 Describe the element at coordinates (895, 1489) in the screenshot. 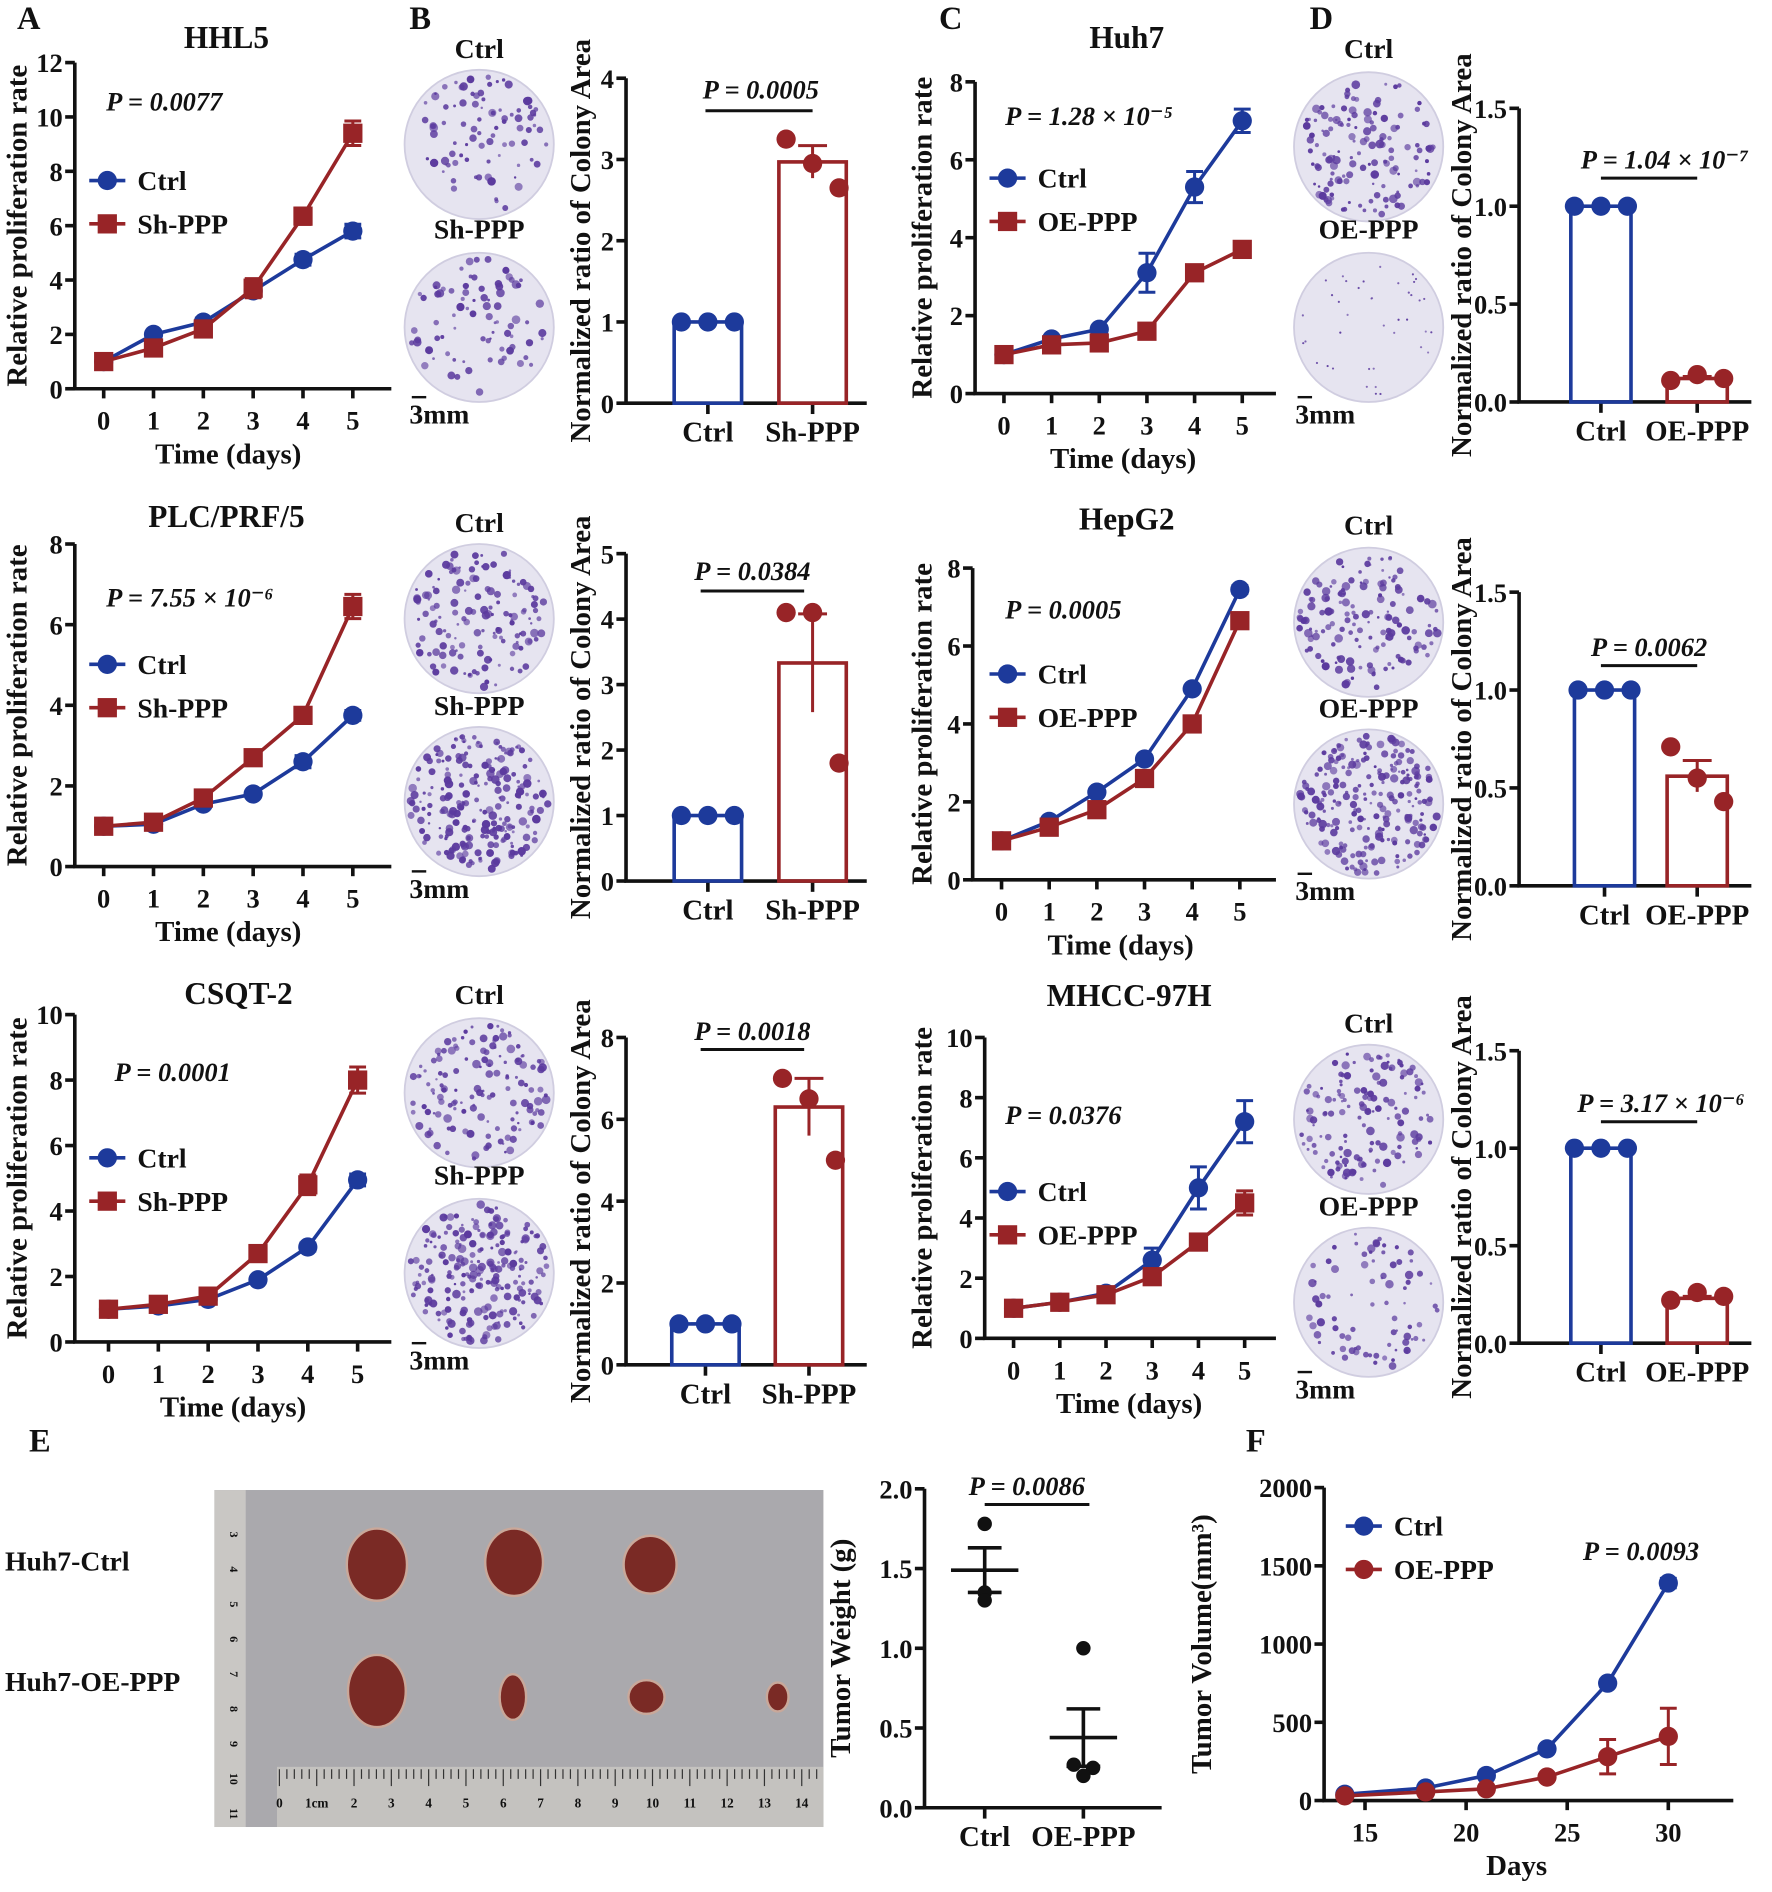

I see `y-tick-label: 2.0` at that location.